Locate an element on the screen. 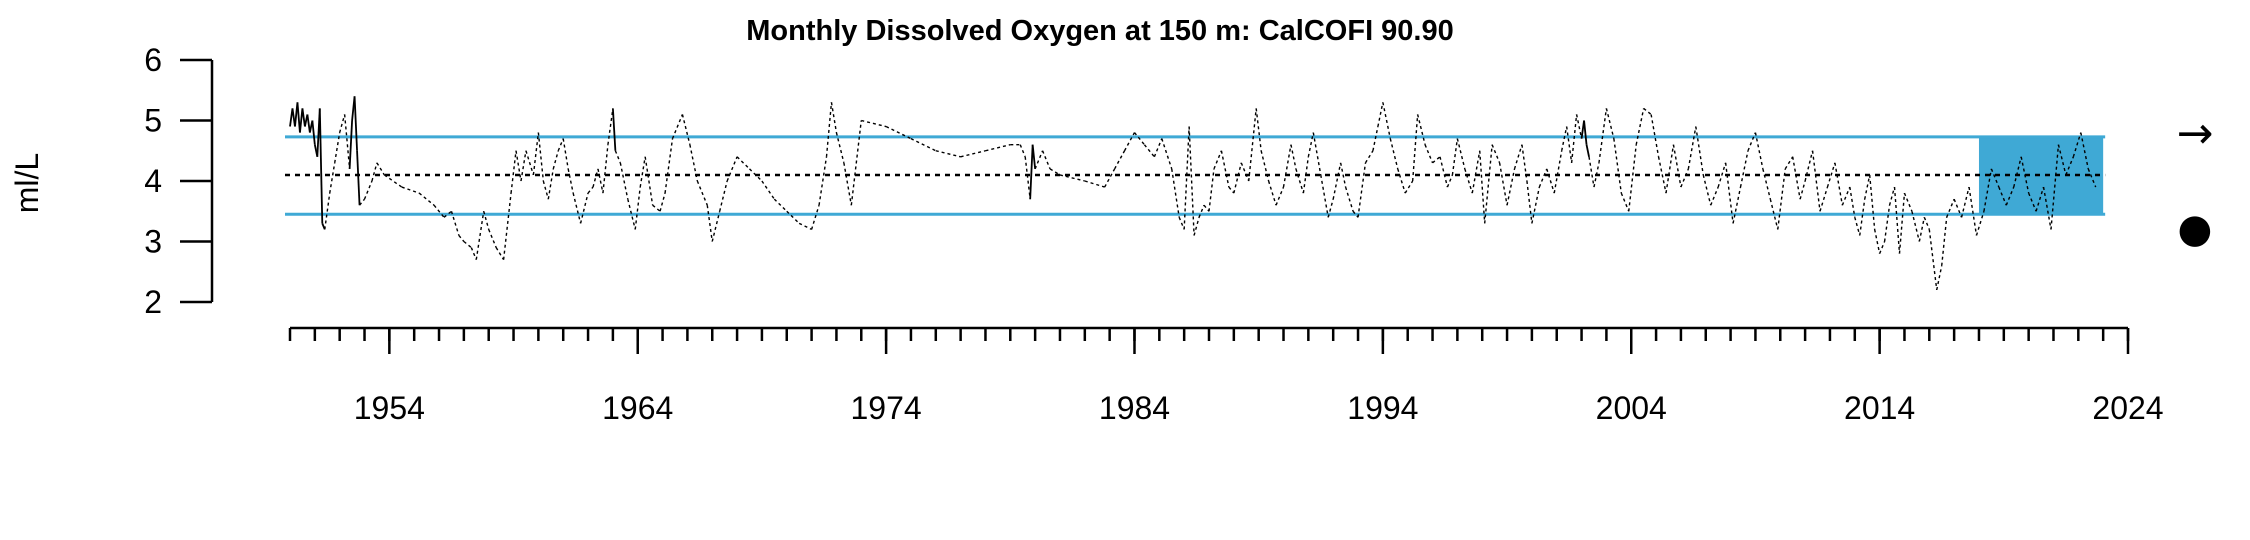 This screenshot has height=540, width=2250. y-tick-label: 3 is located at coordinates (153, 242).